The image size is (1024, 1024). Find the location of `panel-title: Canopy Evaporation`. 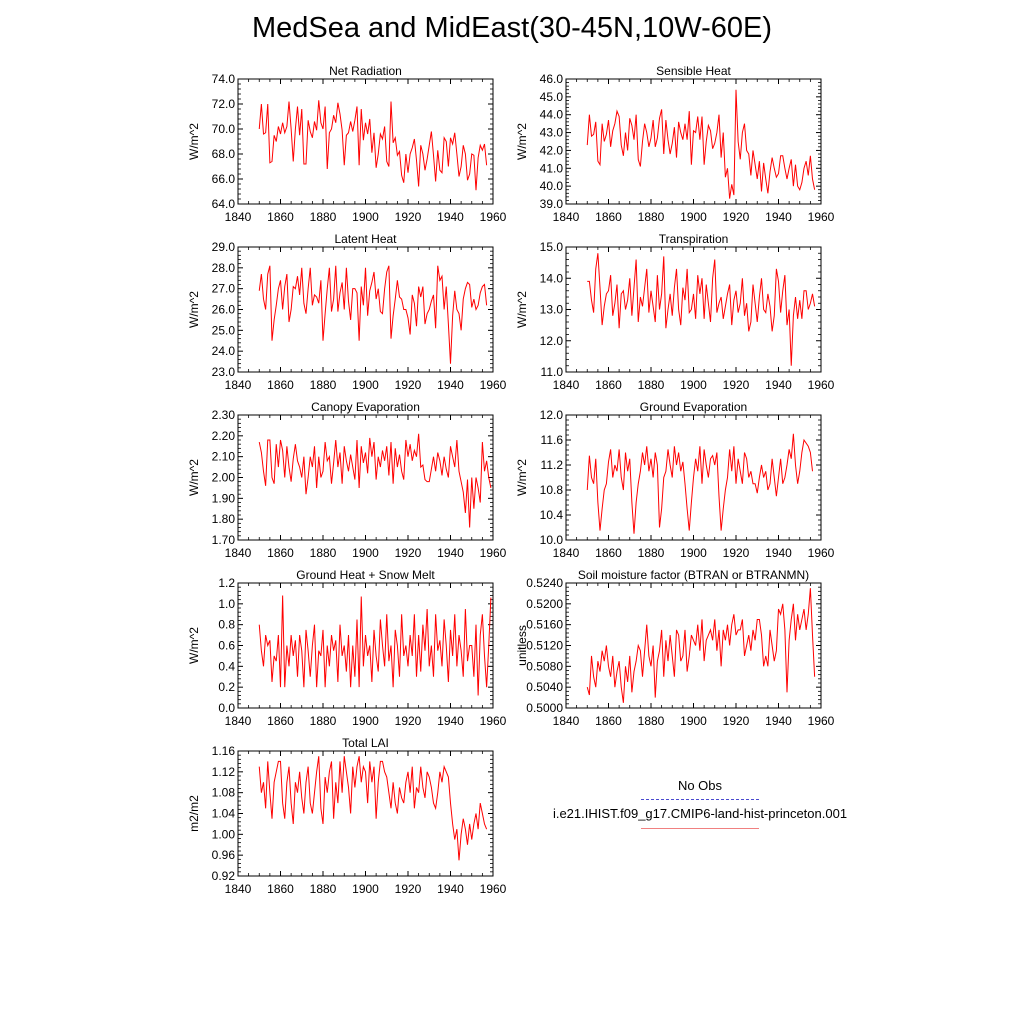

panel-title: Canopy Evaporation is located at coordinates (365, 407).